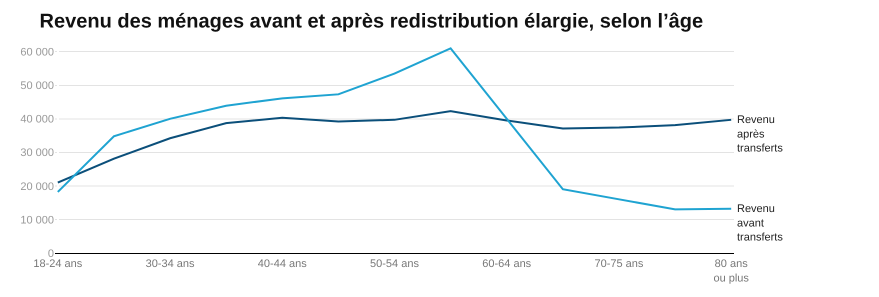 The height and width of the screenshot is (297, 879). I want to click on x-tick-label: 50-54 ans, so click(395, 264).